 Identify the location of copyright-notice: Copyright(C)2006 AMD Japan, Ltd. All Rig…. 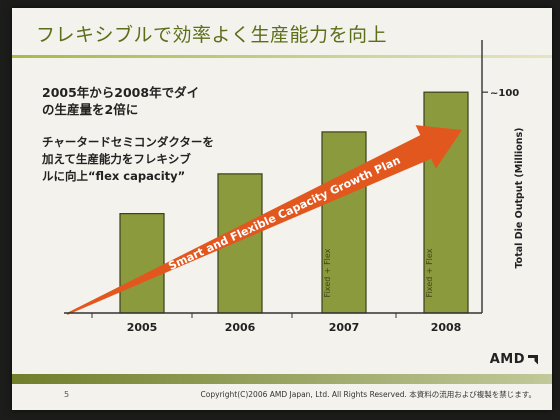
(368, 394).